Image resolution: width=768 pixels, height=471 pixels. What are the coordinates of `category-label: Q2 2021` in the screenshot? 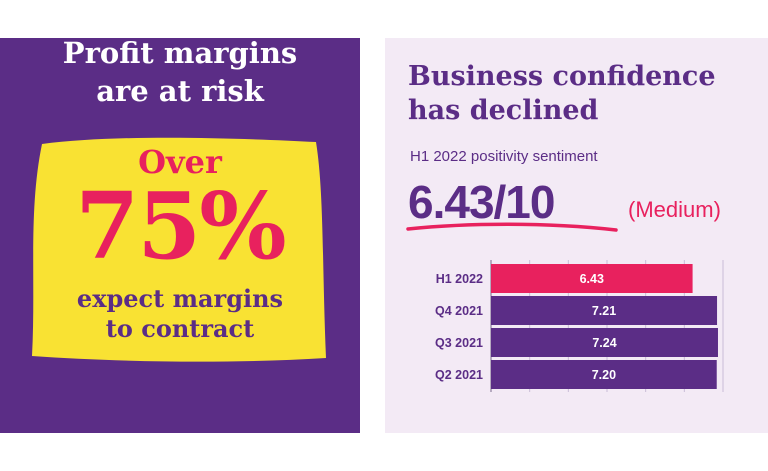 It's located at (459, 375).